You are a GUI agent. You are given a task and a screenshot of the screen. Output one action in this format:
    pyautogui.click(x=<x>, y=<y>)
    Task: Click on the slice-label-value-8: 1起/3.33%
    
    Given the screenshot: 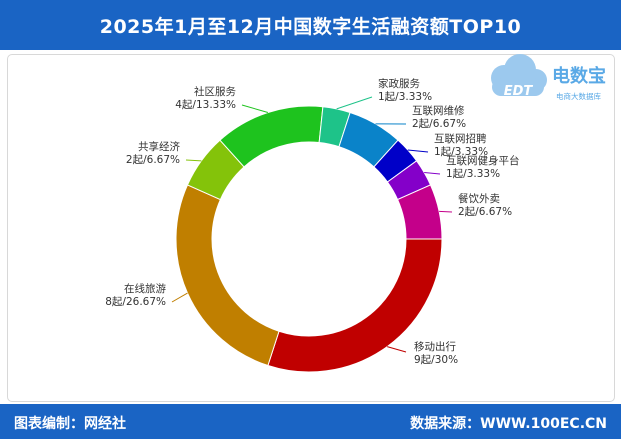 What is the action you would take?
    pyautogui.click(x=473, y=174)
    